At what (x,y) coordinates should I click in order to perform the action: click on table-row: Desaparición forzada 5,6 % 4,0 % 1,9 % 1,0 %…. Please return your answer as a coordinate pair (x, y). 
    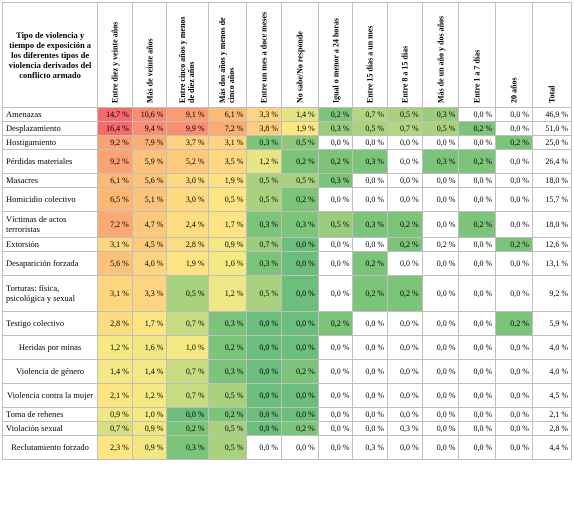
    Looking at the image, I should click on (287, 263).